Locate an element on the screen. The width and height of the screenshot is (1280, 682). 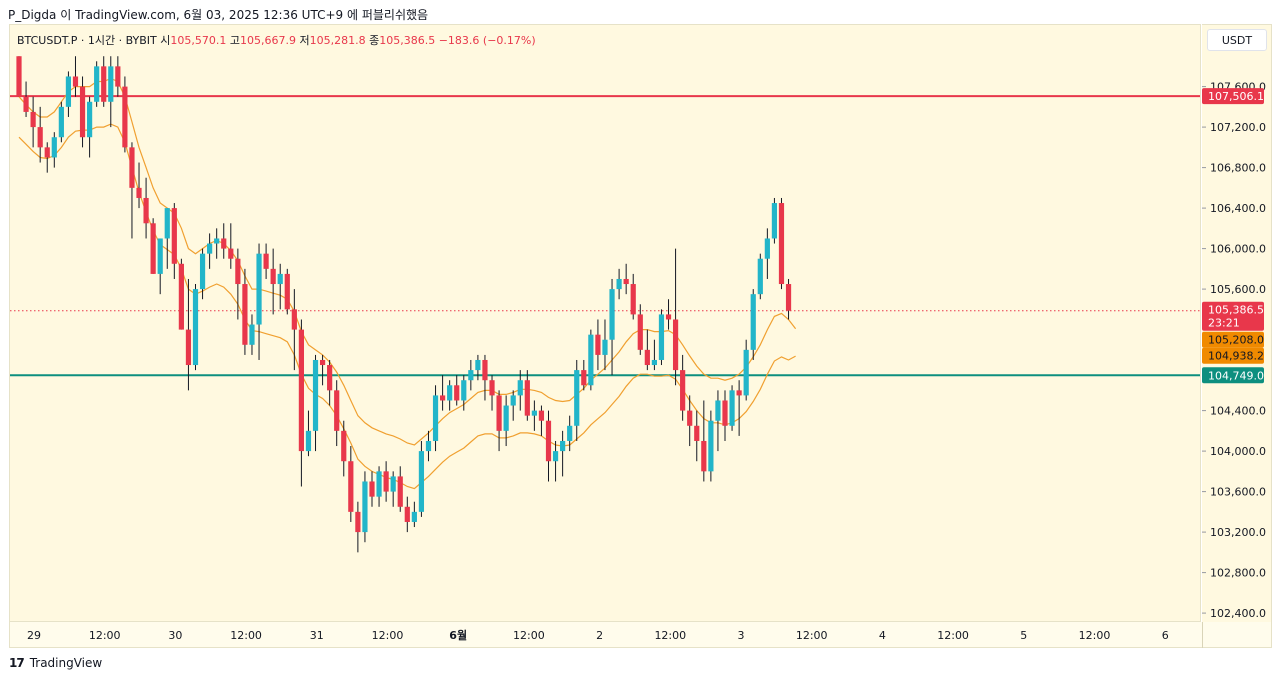
symbol-name: BTCUSDT.P is located at coordinates (47, 40).